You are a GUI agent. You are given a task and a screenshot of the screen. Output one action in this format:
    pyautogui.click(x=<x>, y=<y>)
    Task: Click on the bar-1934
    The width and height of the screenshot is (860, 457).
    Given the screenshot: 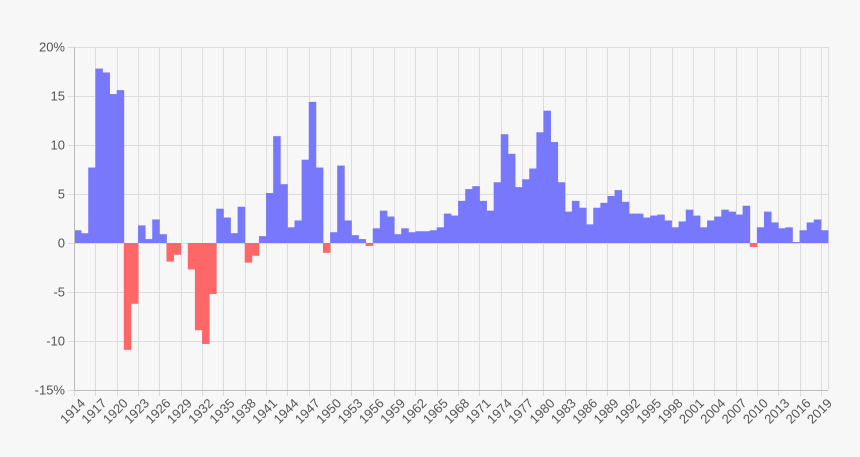 What is the action you would take?
    pyautogui.click(x=220, y=225)
    